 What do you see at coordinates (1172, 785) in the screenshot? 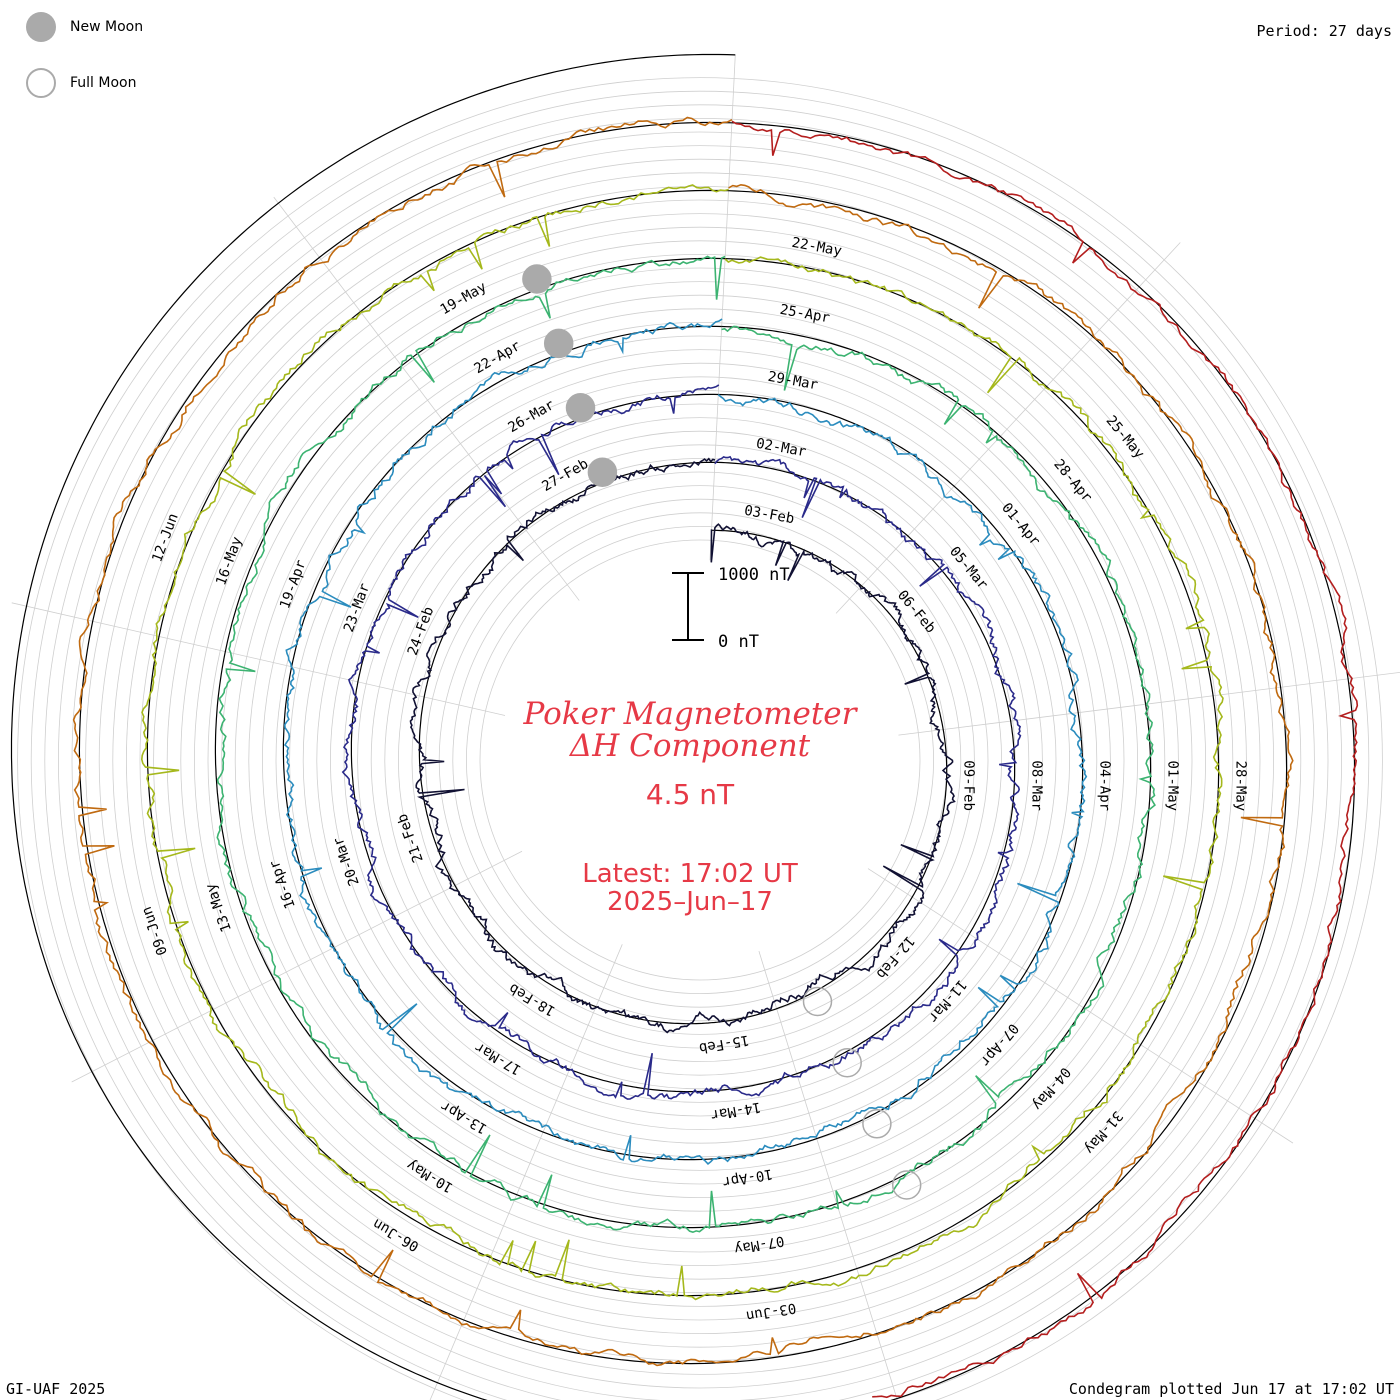
I see `date-label: 01-May` at bounding box center [1172, 785].